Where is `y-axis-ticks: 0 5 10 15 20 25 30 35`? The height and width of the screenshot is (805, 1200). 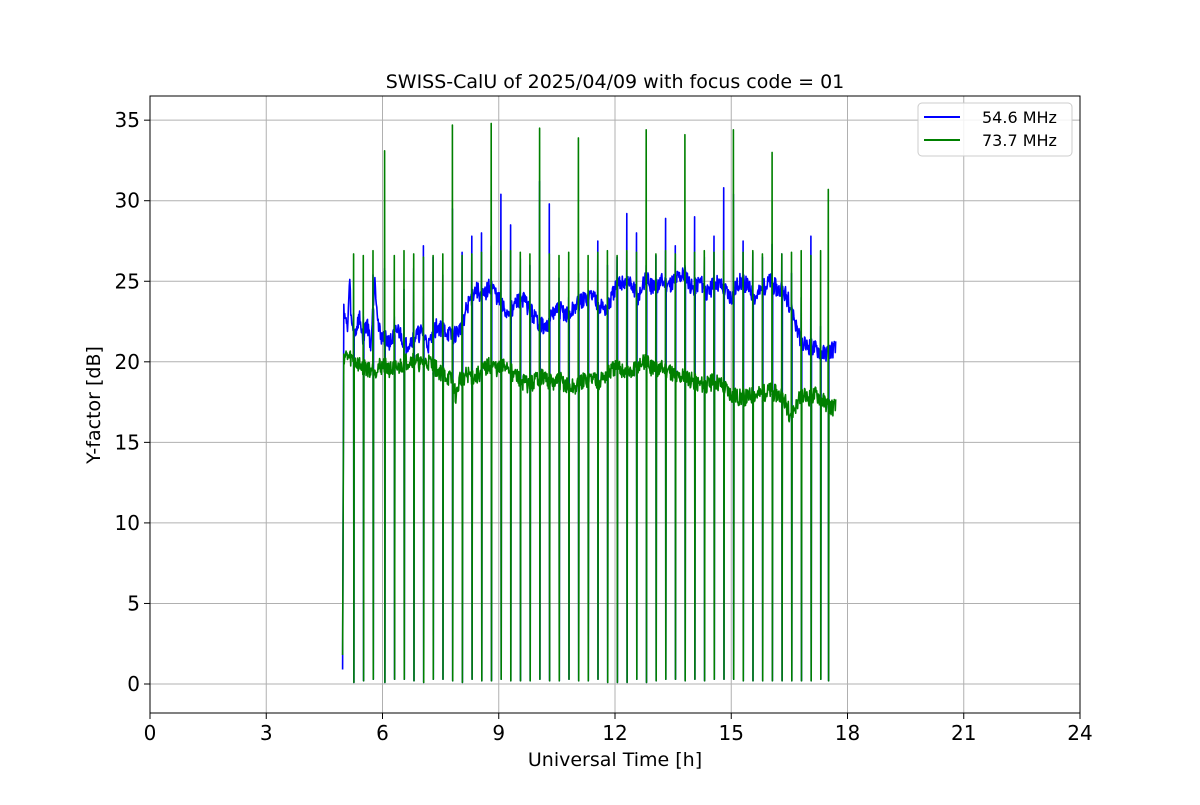
y-axis-ticks: 0 5 10 15 20 25 30 35 is located at coordinates (132, 402).